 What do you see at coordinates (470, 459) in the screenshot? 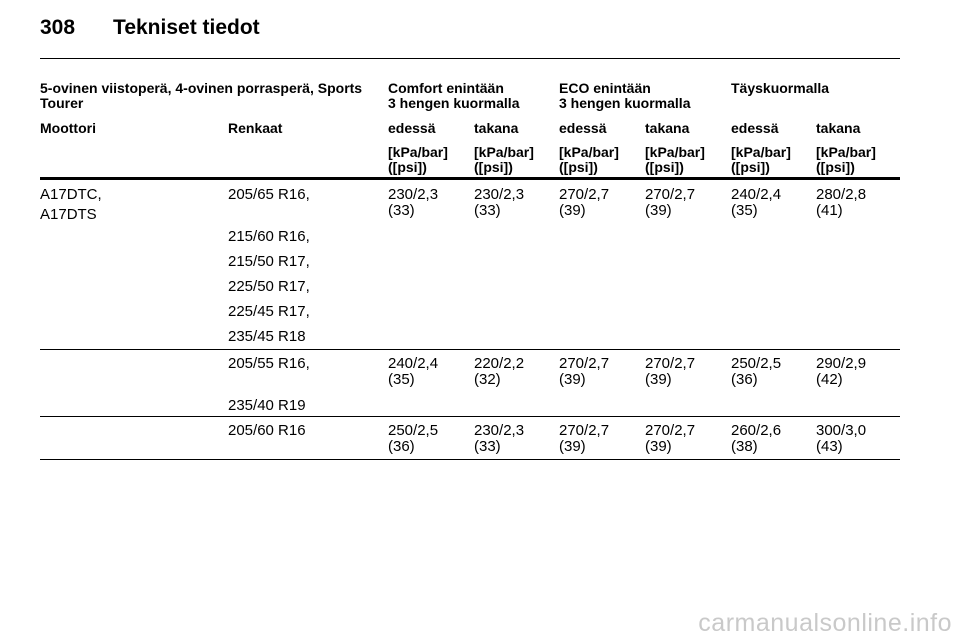
I see `table-bottom-rule` at bounding box center [470, 459].